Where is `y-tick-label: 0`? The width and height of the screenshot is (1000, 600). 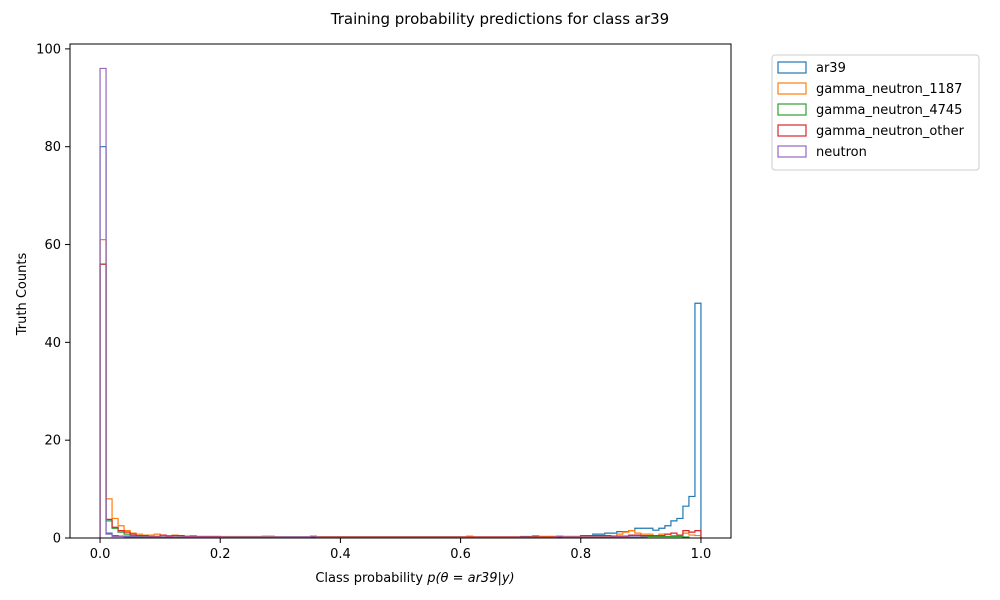 y-tick-label: 0 is located at coordinates (57, 539).